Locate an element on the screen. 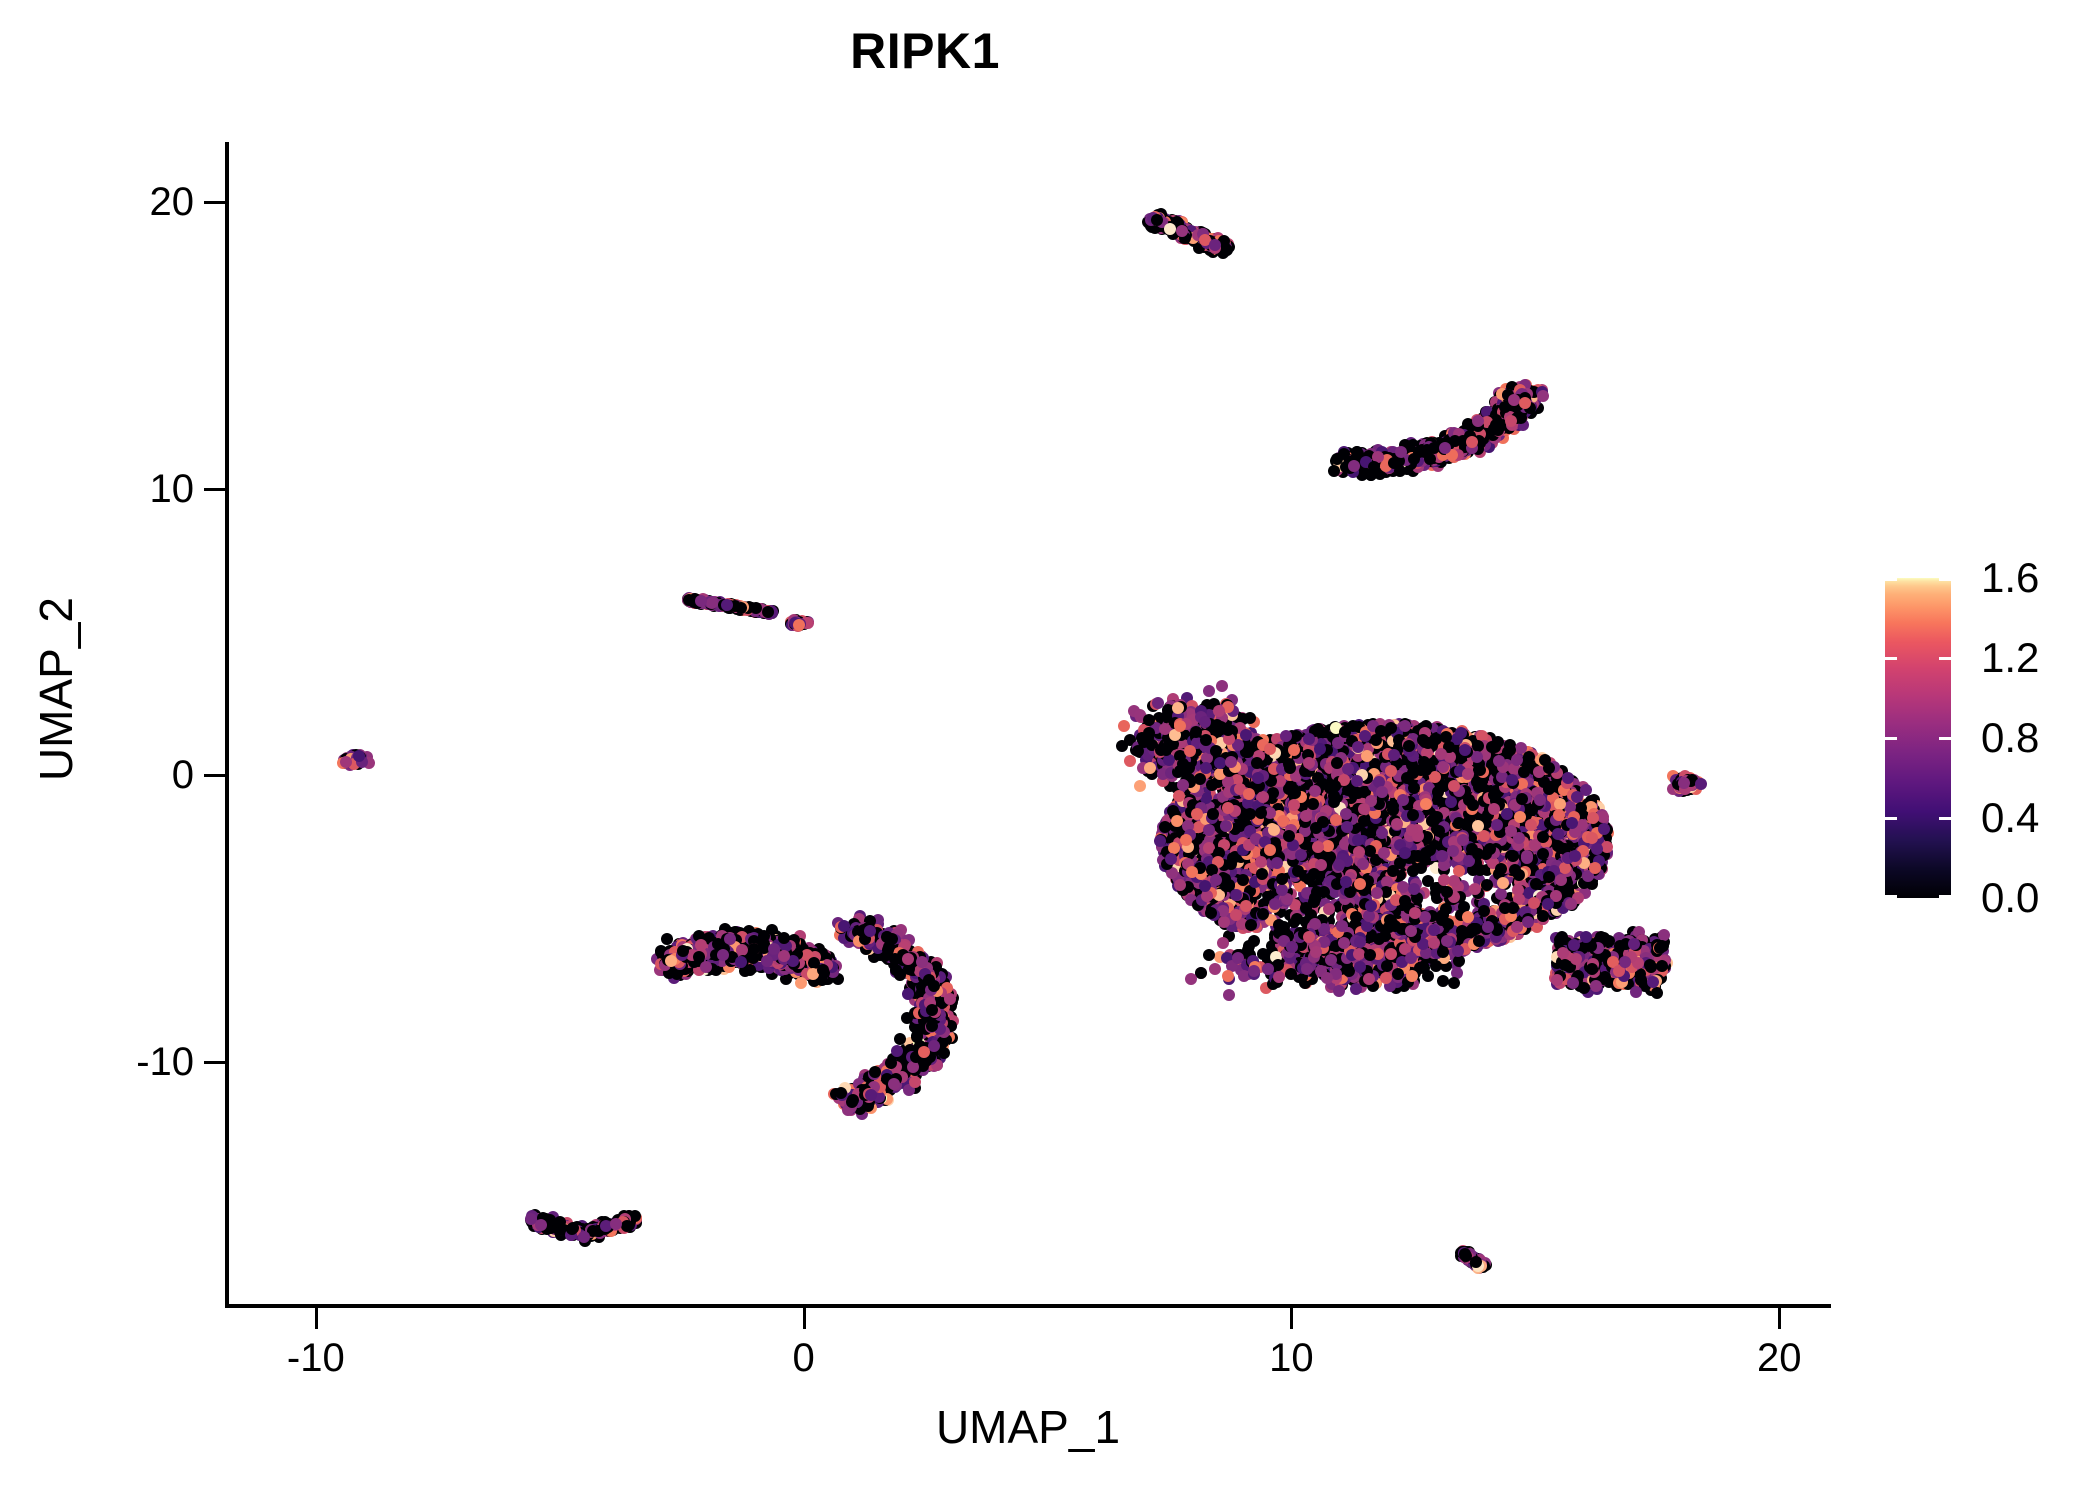  page-title: RIPK1 is located at coordinates (925, 51).